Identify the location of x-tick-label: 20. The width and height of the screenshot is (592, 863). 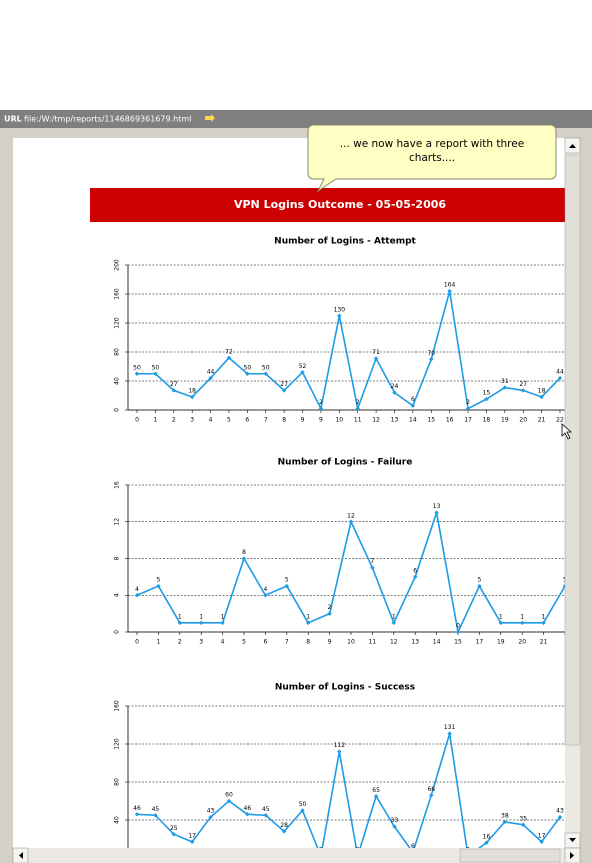
(523, 420).